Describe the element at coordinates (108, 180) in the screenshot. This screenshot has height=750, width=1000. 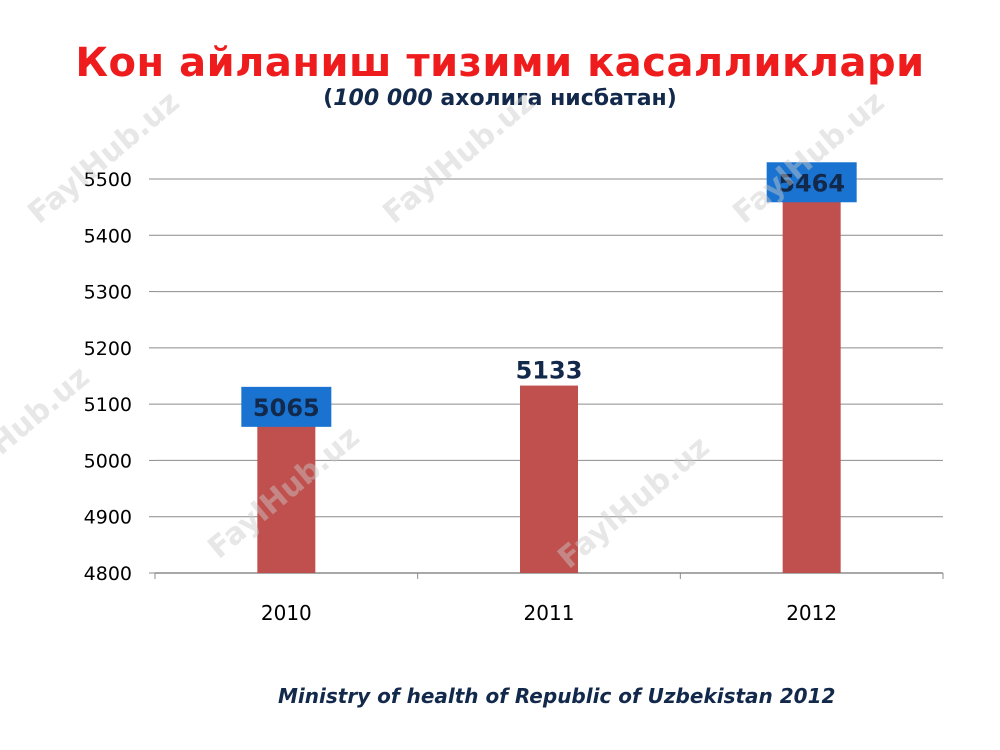
I see `y-tick-label: 5500` at that location.